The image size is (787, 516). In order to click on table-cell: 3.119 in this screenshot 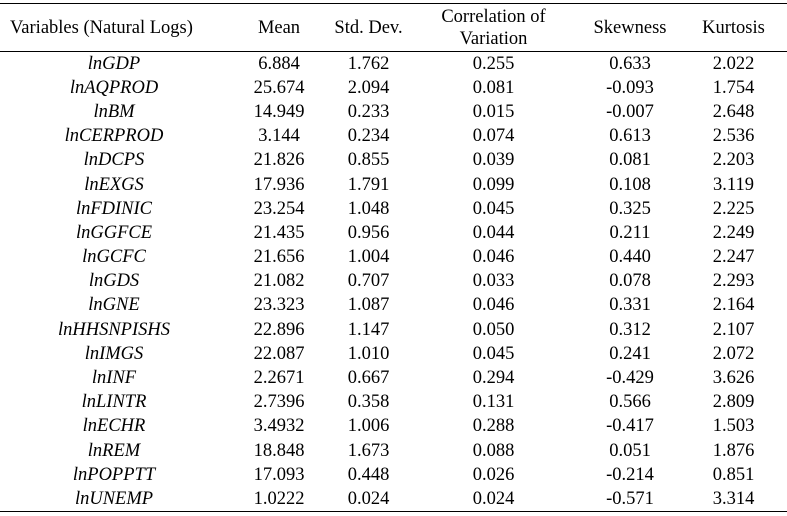, I will do `click(733, 184)`.